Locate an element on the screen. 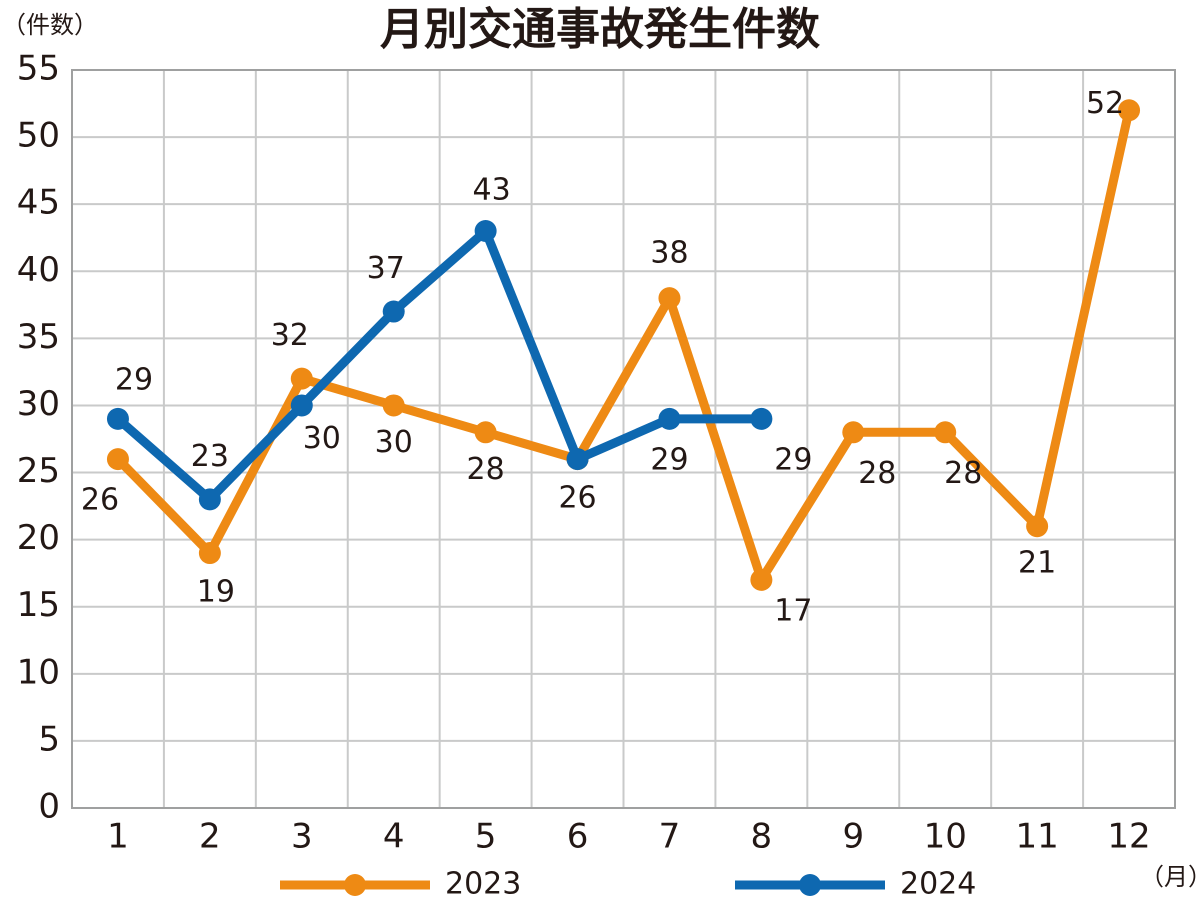 Image resolution: width=1200 pixels, height=907 pixels. y-tick-label: 35 is located at coordinates (38, 337).